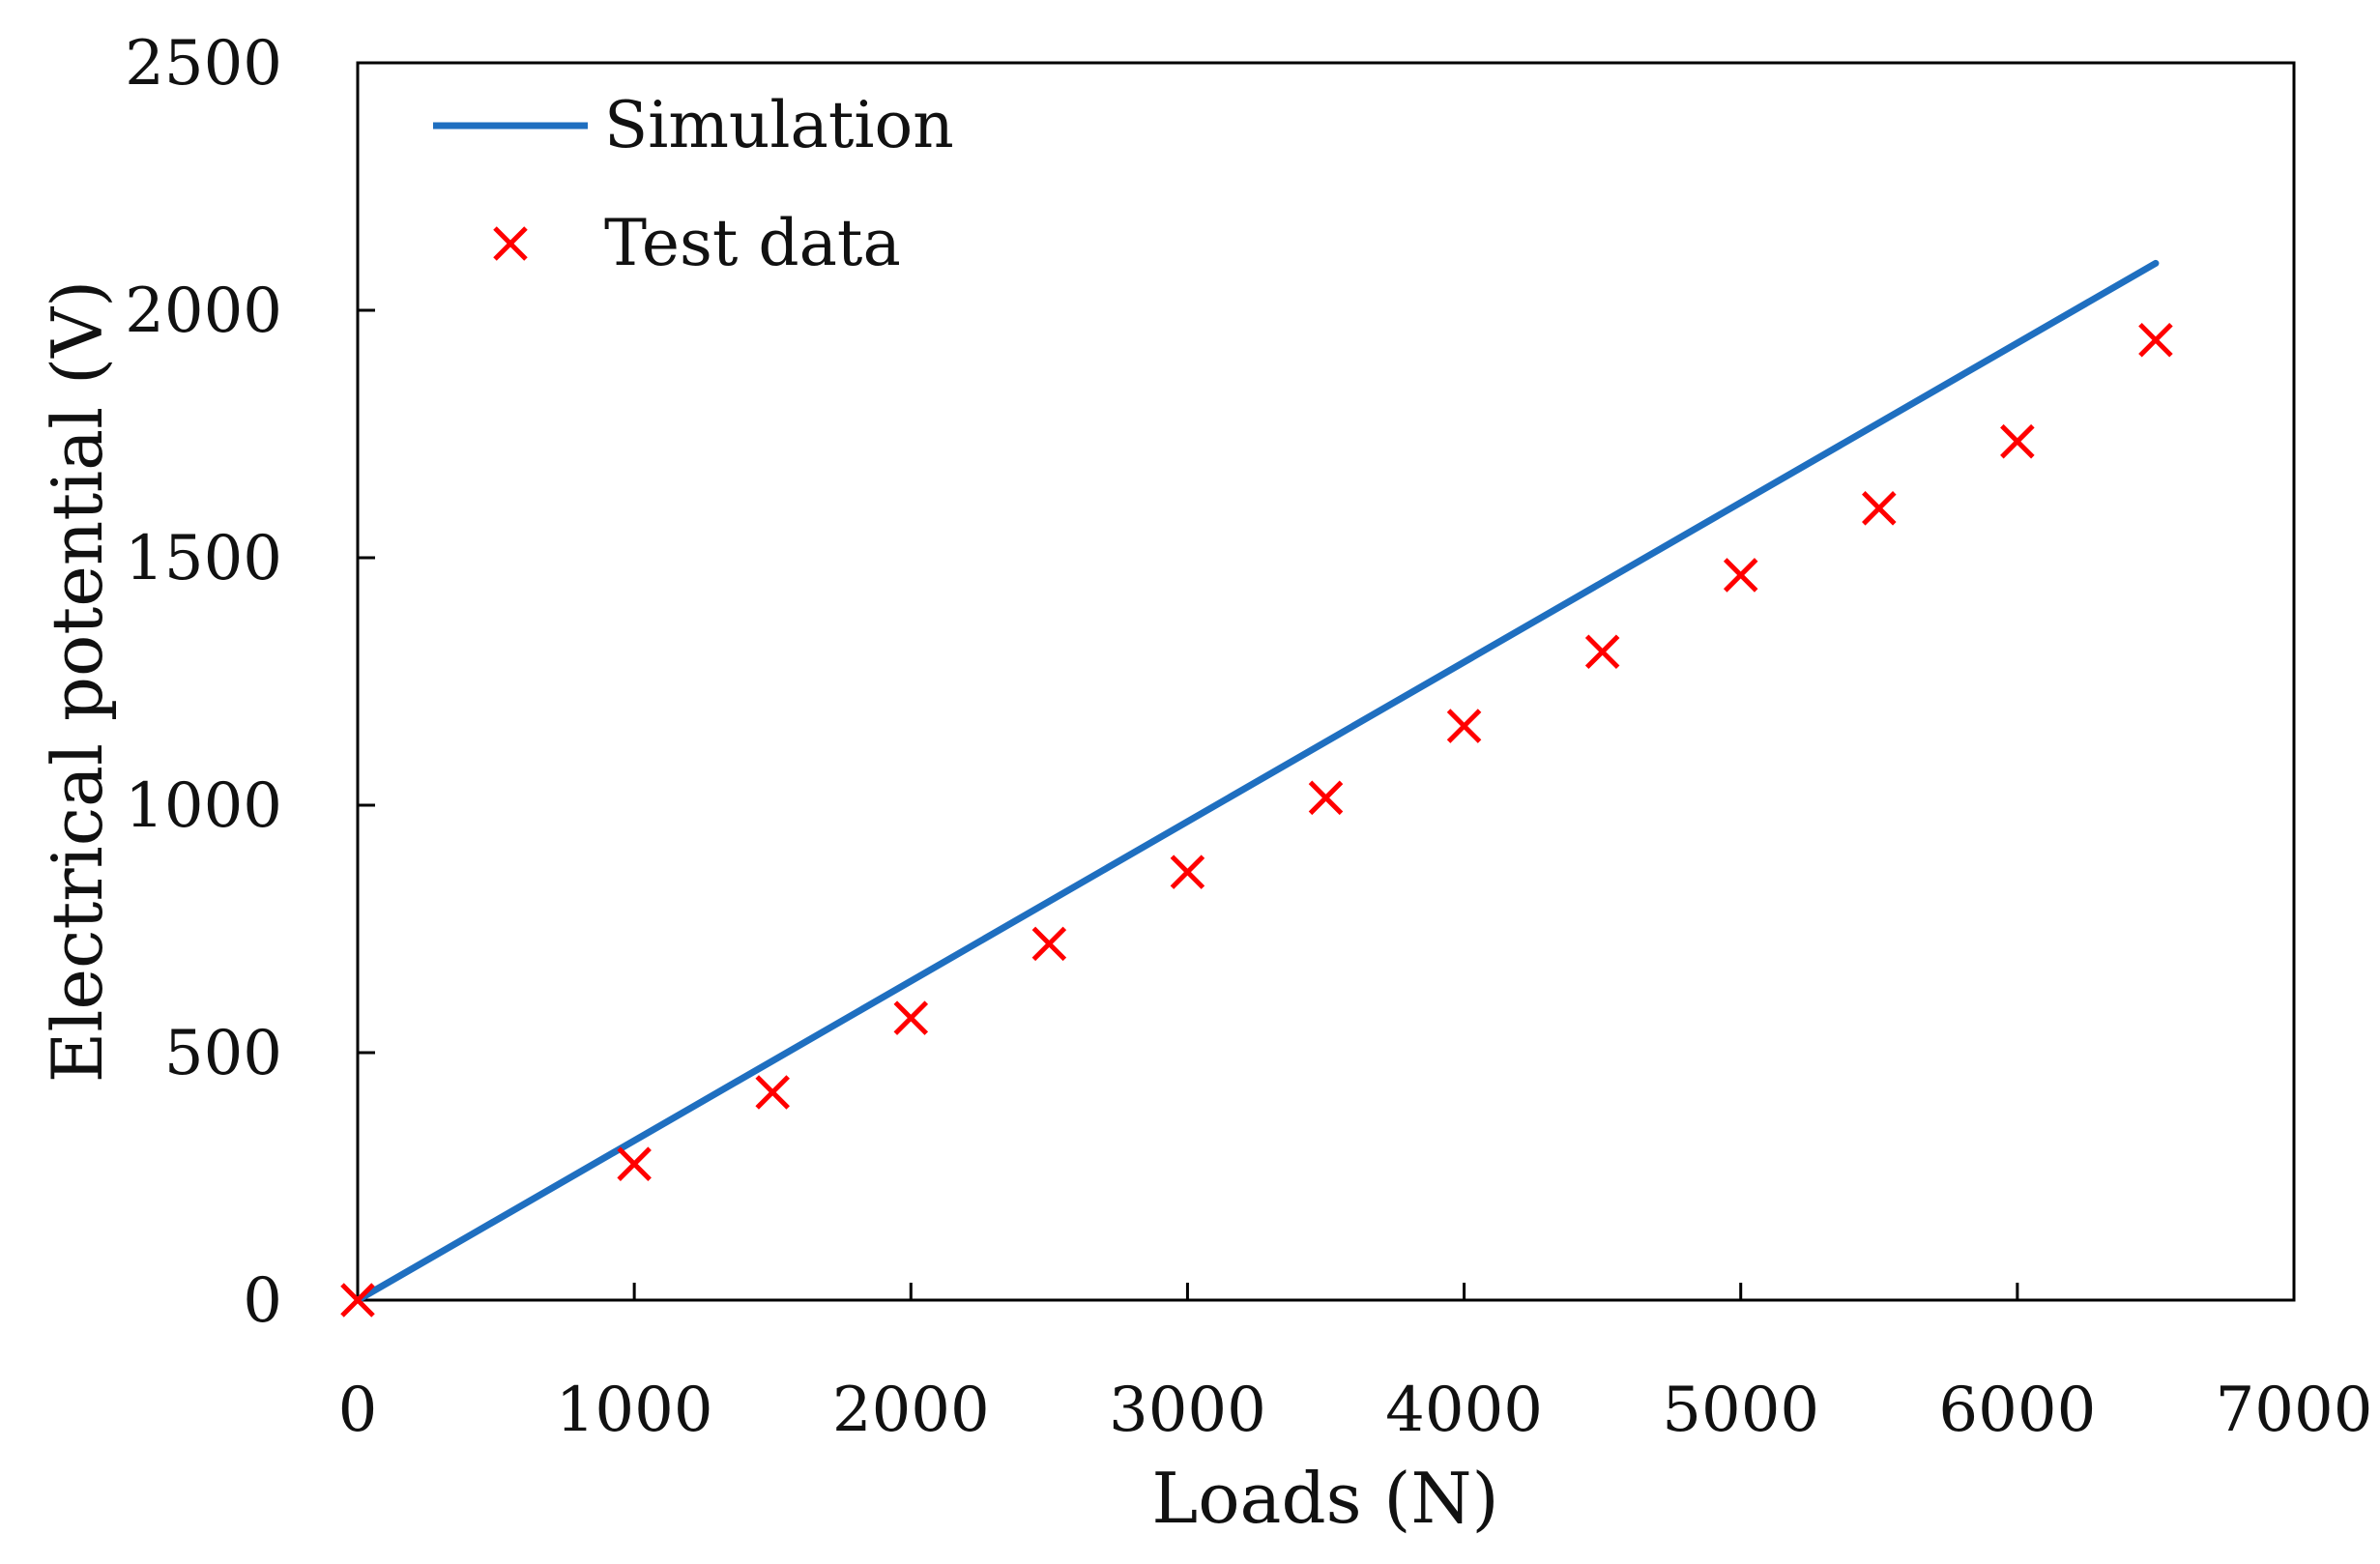  Describe the element at coordinates (753, 243) in the screenshot. I see `legend-test-data-label: Test data` at that location.